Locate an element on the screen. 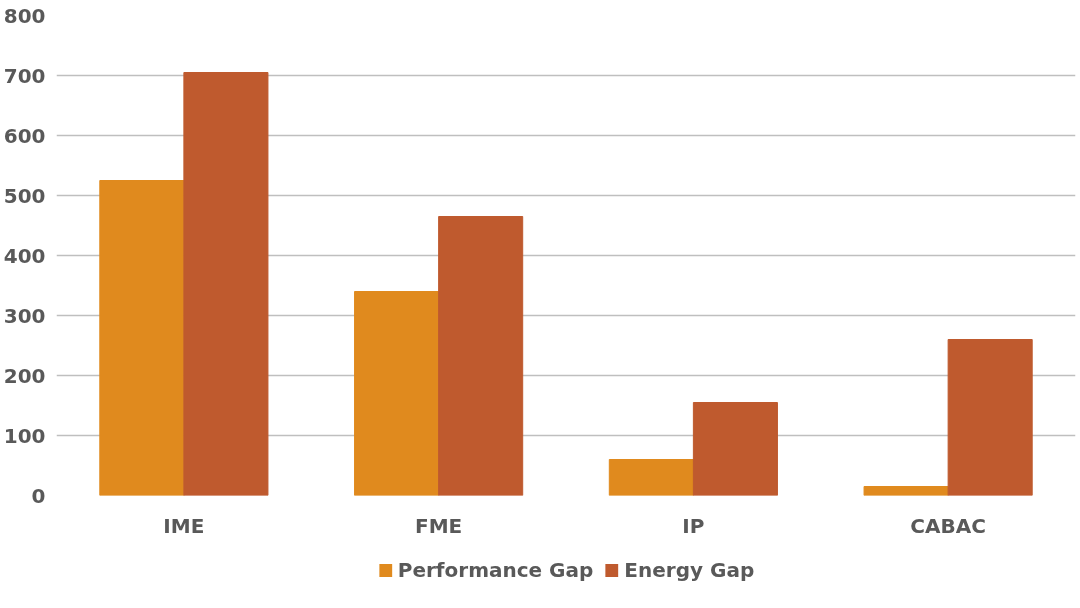 The image size is (1080, 608). y-tick-label: 300 is located at coordinates (24, 315).